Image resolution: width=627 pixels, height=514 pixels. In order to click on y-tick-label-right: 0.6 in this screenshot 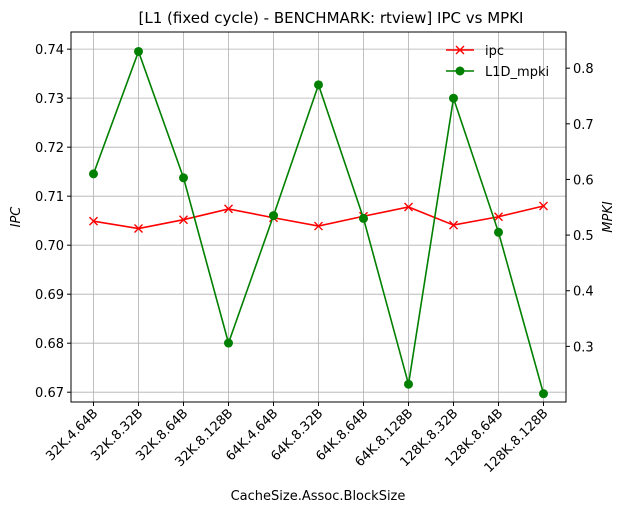, I will do `click(583, 180)`.